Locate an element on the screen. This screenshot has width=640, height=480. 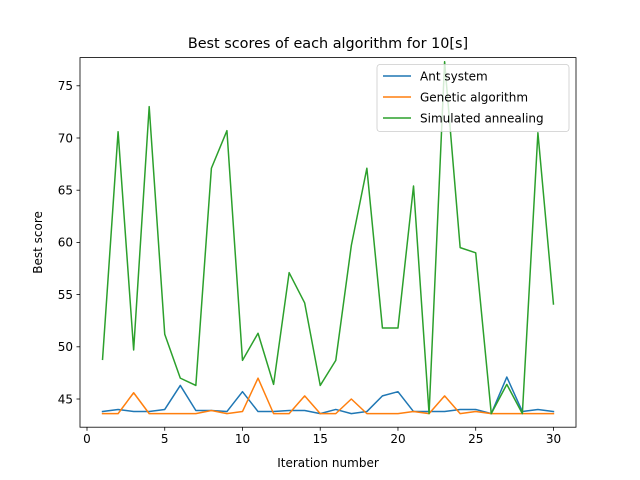
x-axis-label: Iteration number is located at coordinates (328, 463).